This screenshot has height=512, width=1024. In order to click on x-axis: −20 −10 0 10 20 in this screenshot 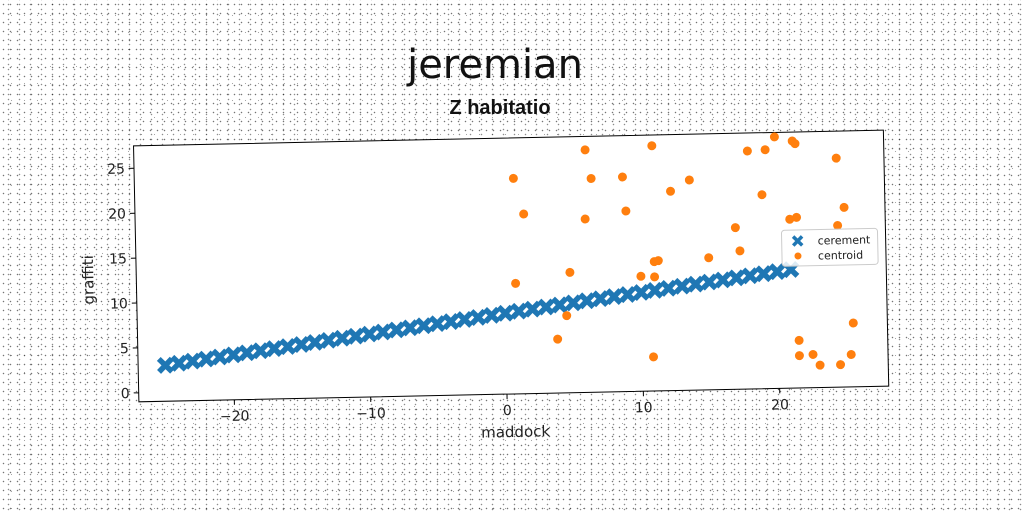, I will do `click(504, 406)`.